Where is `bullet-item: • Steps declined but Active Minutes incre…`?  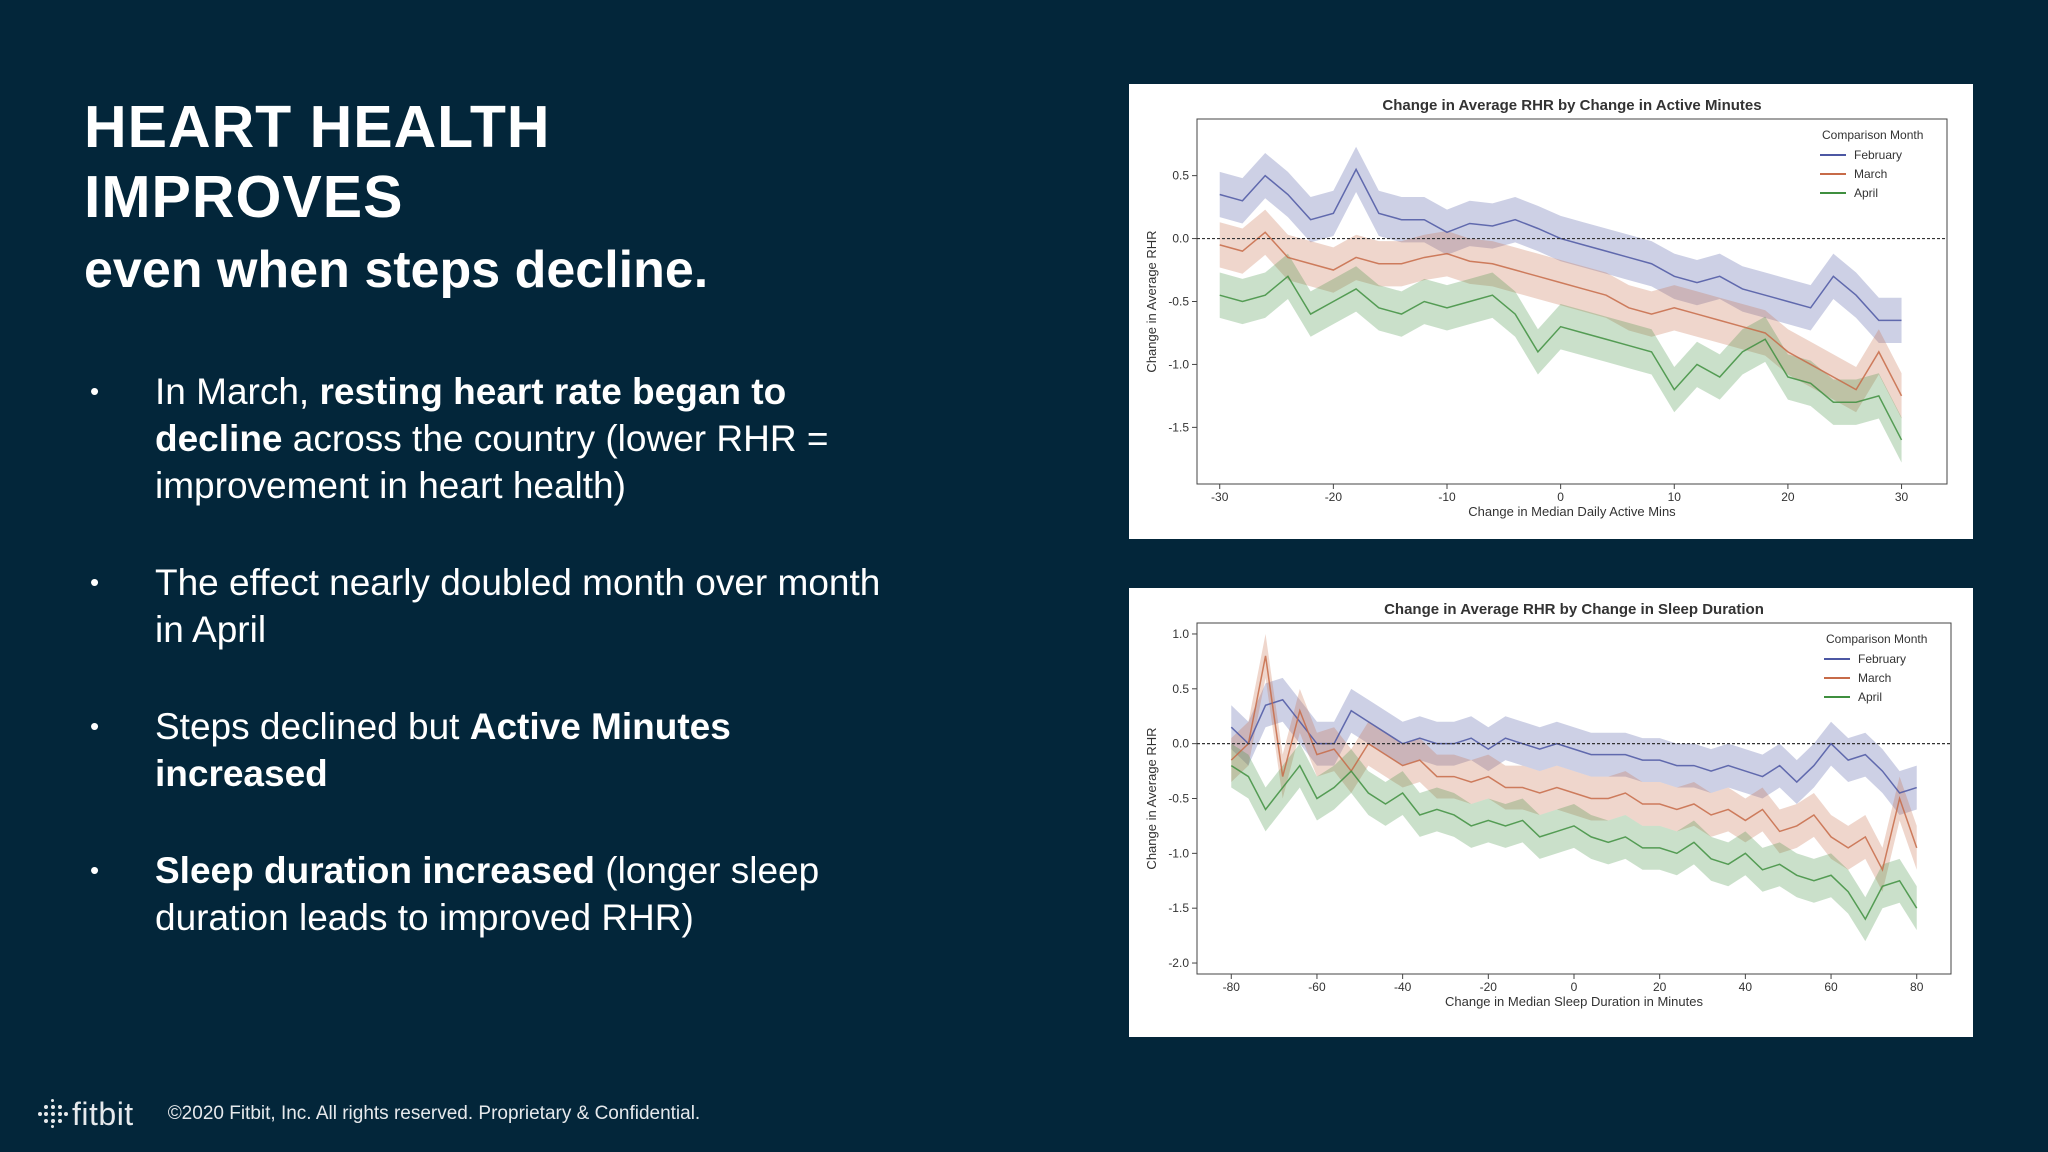
bullet-item: • Steps declined but Active Minutes incre… is located at coordinates (494, 750).